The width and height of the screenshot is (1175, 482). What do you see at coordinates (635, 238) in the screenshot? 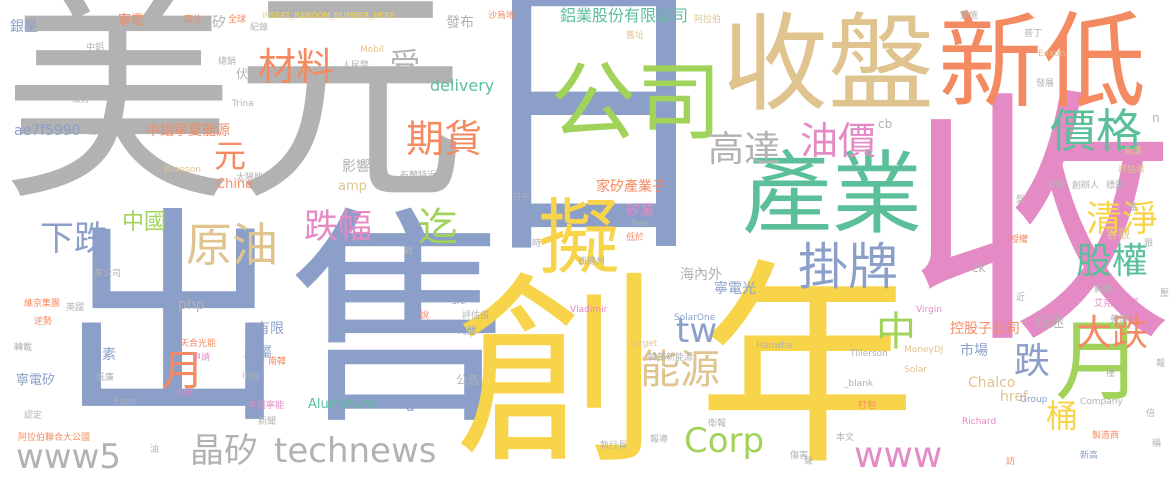
I see `cloud-word: 低於` at bounding box center [635, 238].